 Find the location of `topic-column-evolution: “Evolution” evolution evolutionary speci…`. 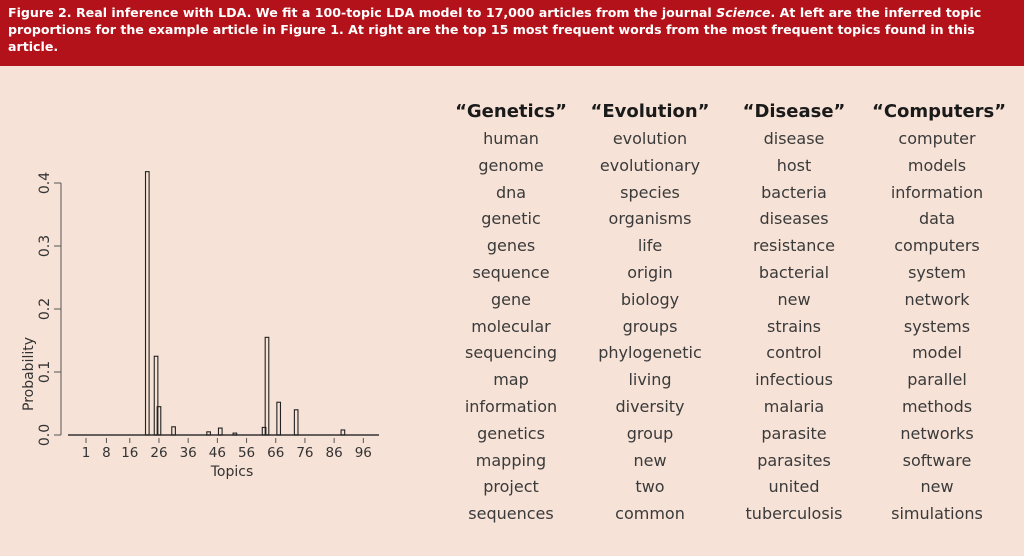

topic-column-evolution: “Evolution” evolution evolutionary speci… is located at coordinates (650, 313).